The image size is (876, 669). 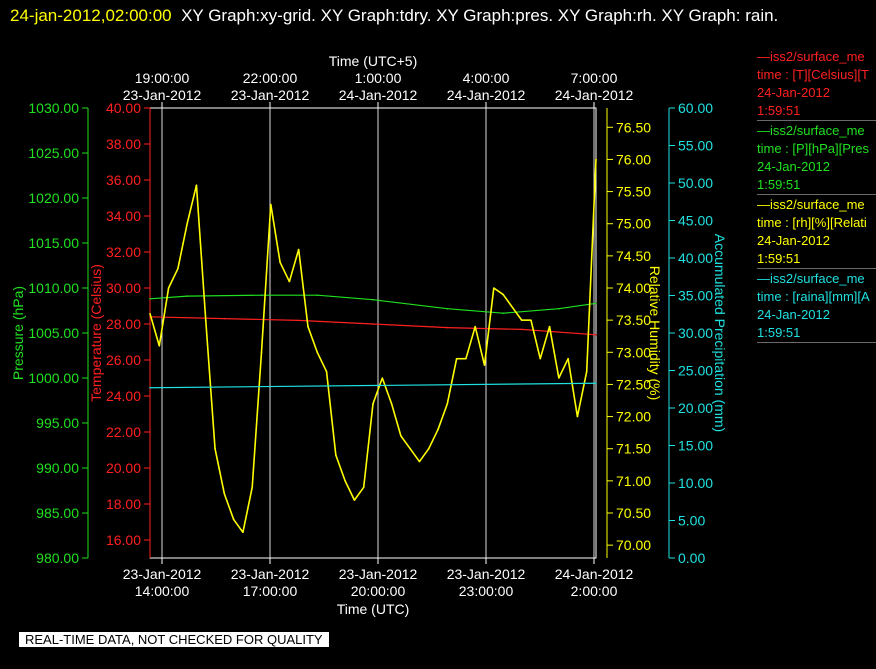 What do you see at coordinates (123, 144) in the screenshot?
I see `temperature-tick-label: 38.00` at bounding box center [123, 144].